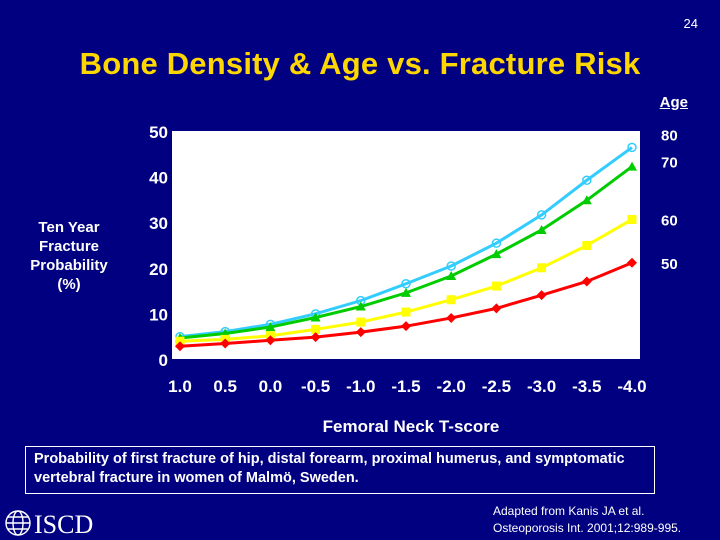 This screenshot has width=720, height=540. What do you see at coordinates (360, 386) in the screenshot?
I see `x-tick-label: -1.0` at bounding box center [360, 386].